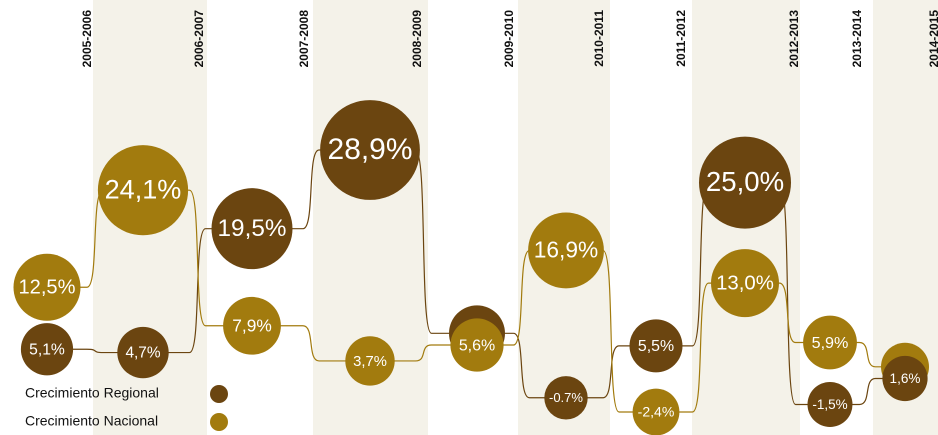 The height and width of the screenshot is (435, 938). I want to click on period-label: 2011-2012, so click(681, 38).